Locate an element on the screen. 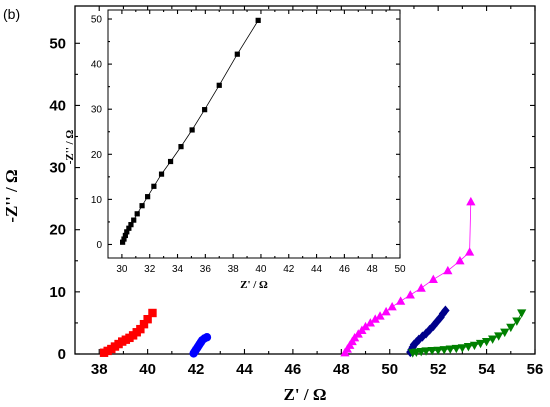  inset-y-tick-label: 40 is located at coordinates (97, 65).